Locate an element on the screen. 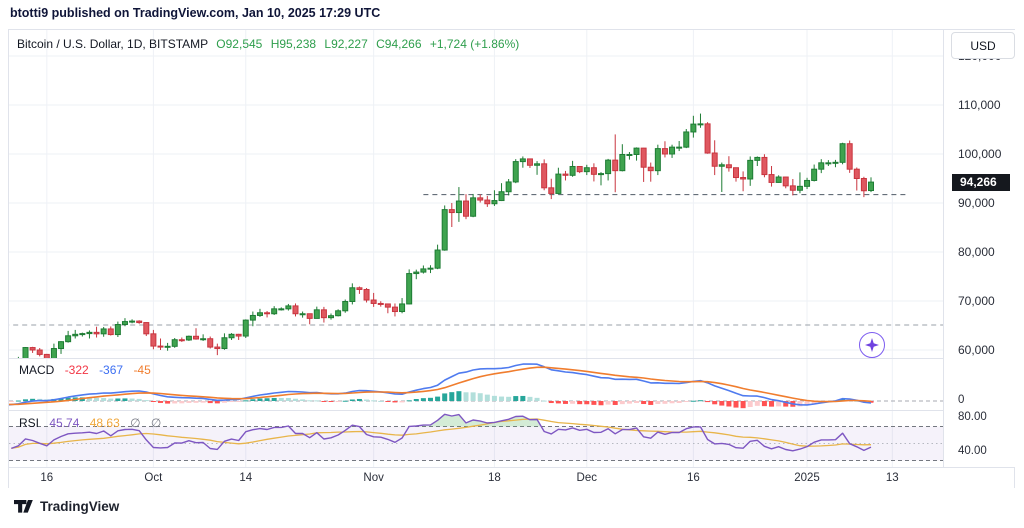  tradingview-logo-icon is located at coordinates (23, 506).